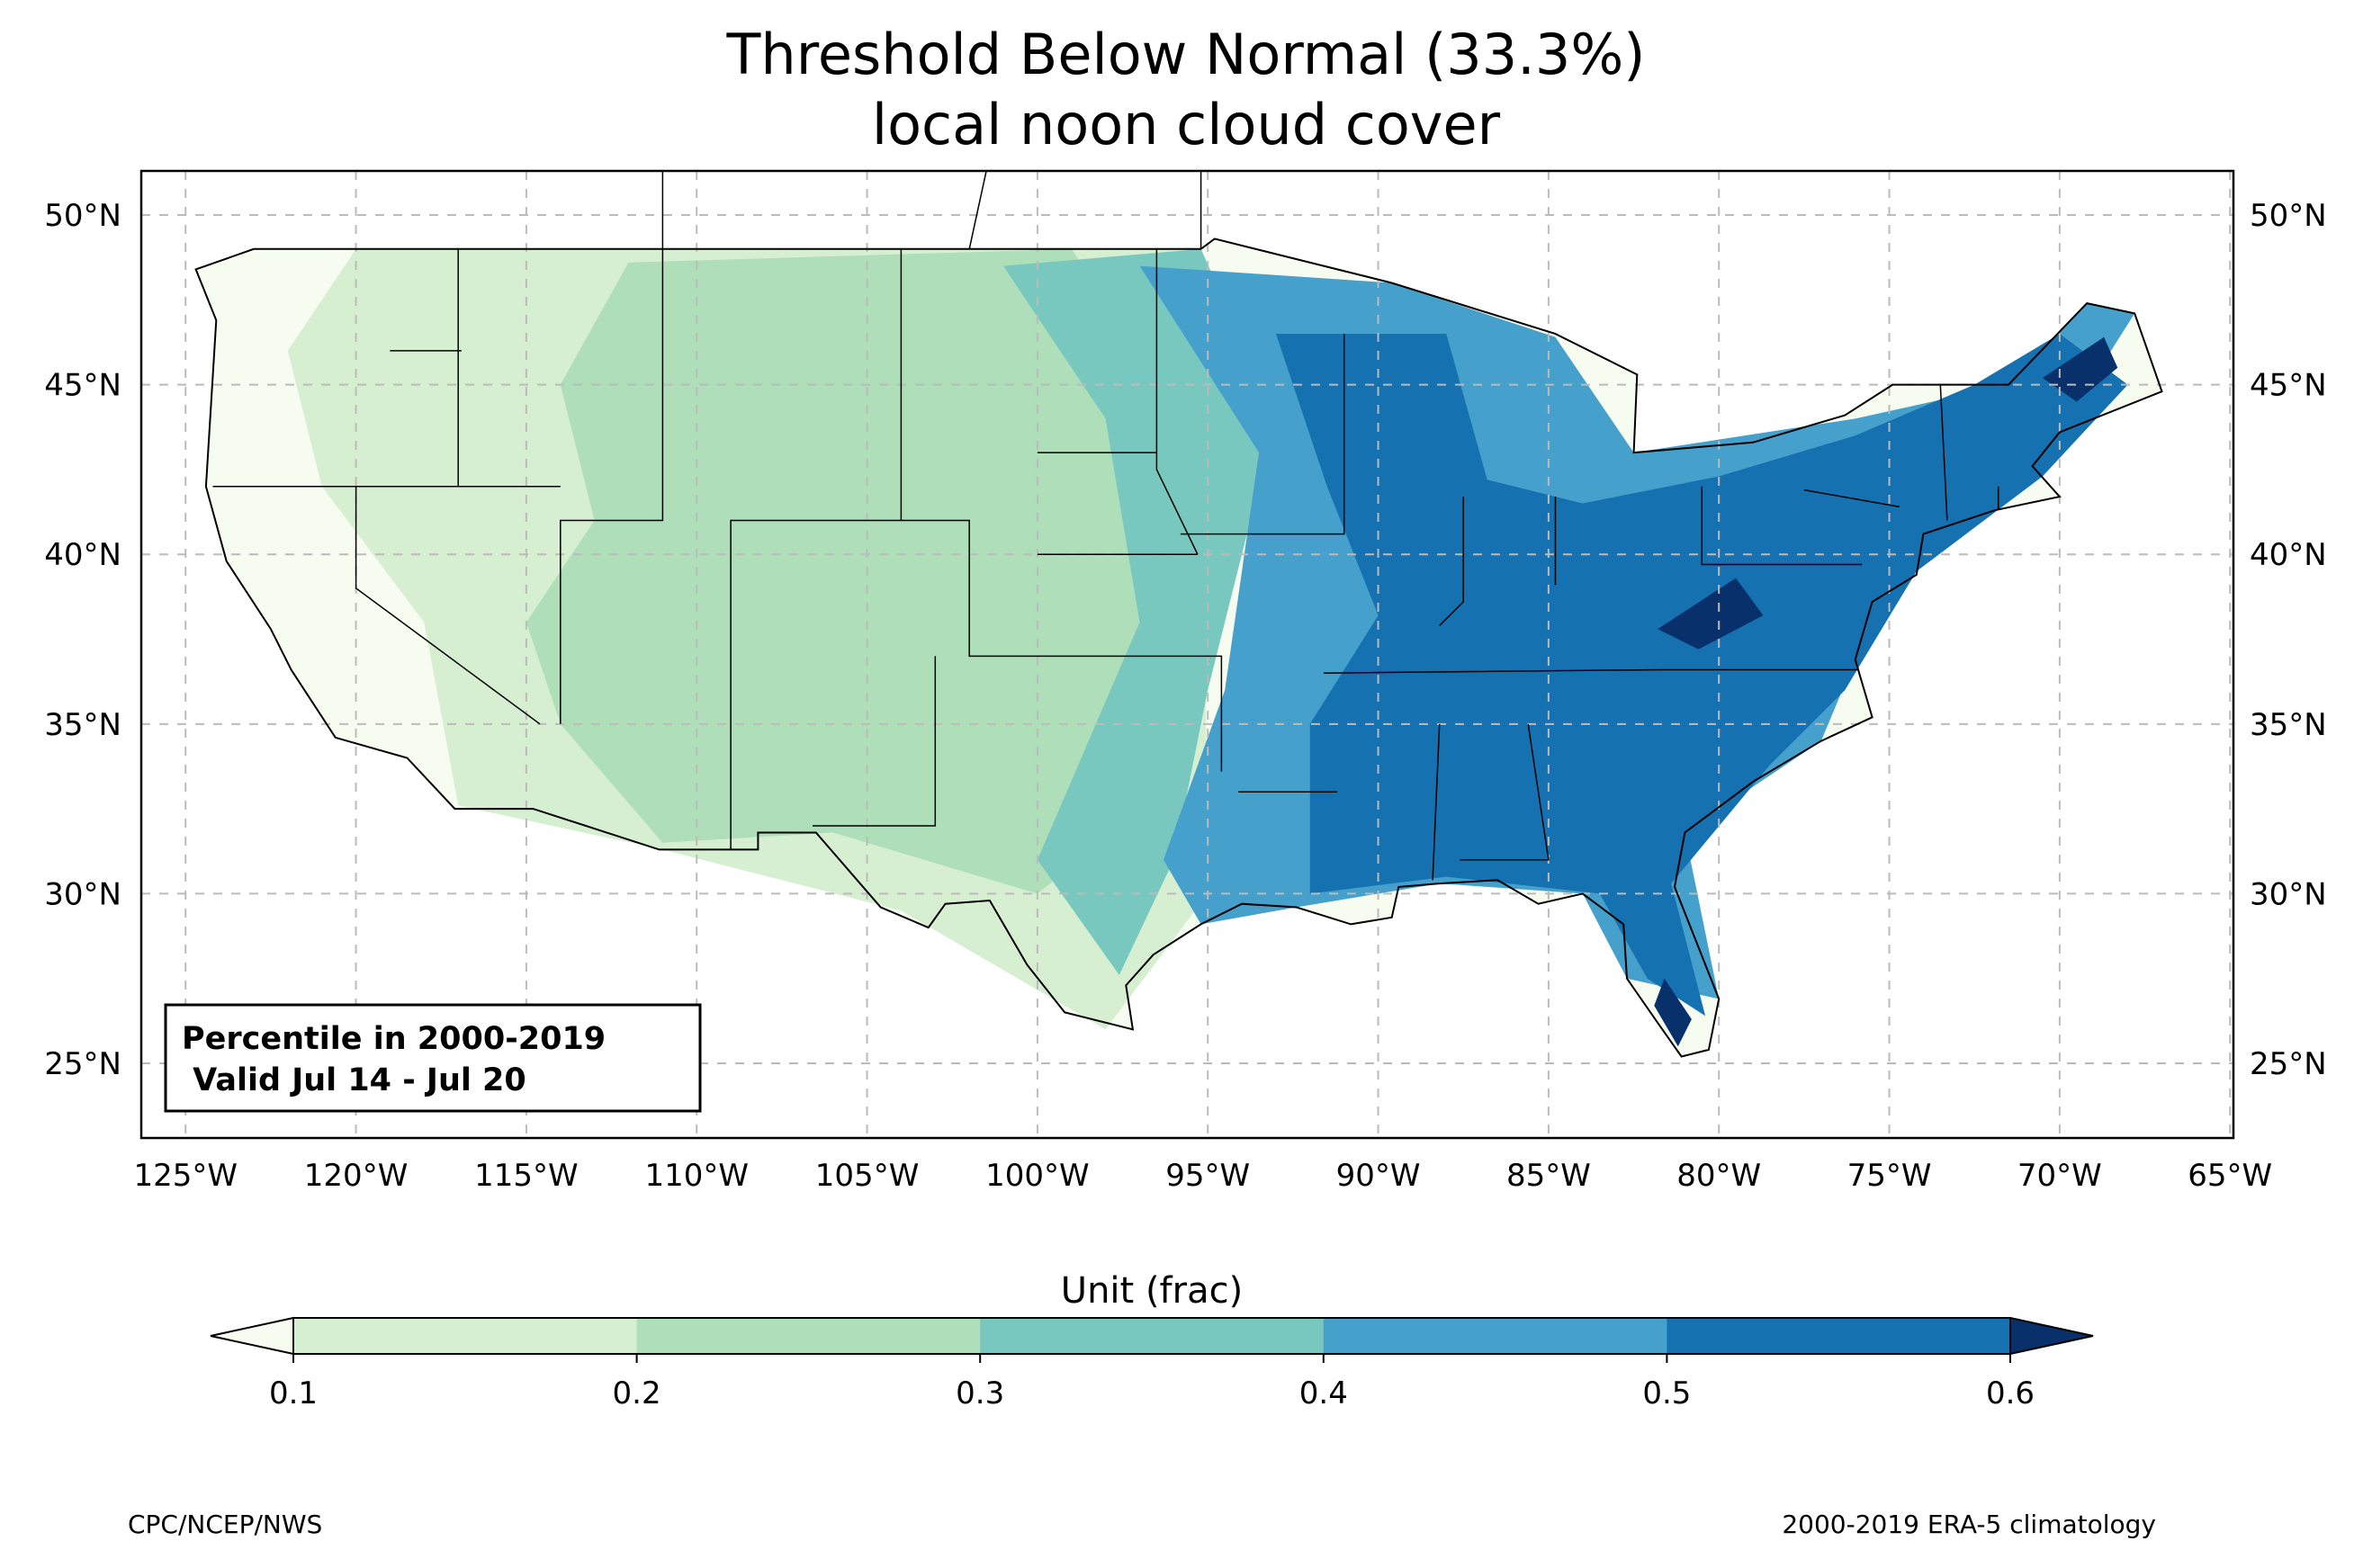  What do you see at coordinates (82, 640) in the screenshot?
I see `latitude-tick-labels-left: 25°N 30°N 35°N 40°N 45°N 50°N` at bounding box center [82, 640].